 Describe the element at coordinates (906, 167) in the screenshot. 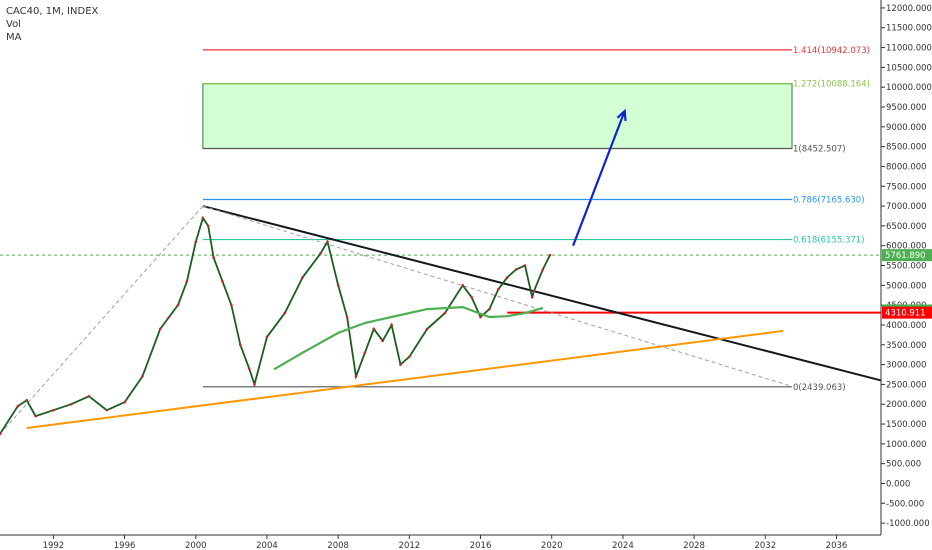

I see `y-tick-label: 8000.000` at that location.